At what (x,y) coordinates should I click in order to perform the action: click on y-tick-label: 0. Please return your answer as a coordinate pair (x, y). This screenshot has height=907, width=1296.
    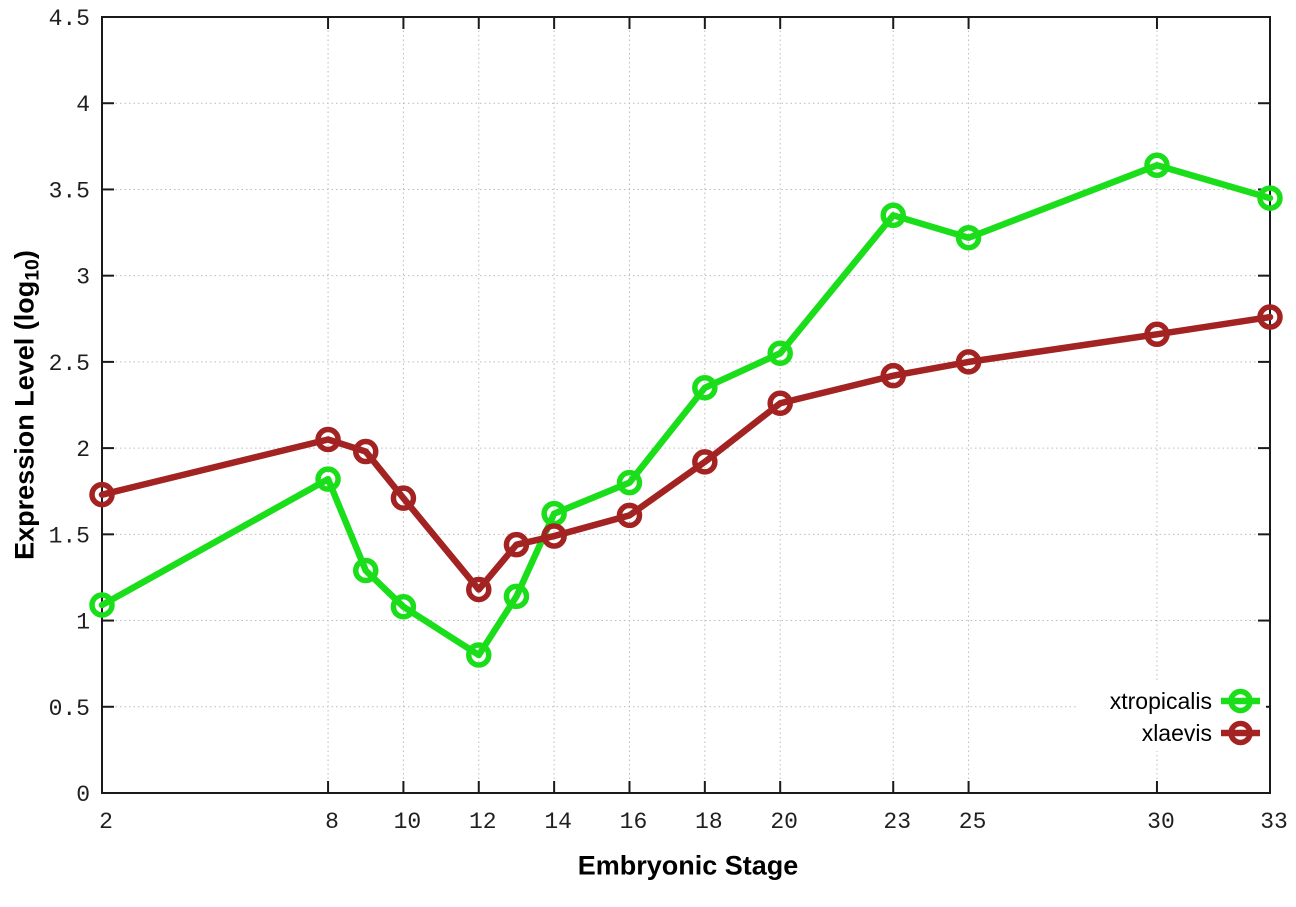
    Looking at the image, I should click on (83, 795).